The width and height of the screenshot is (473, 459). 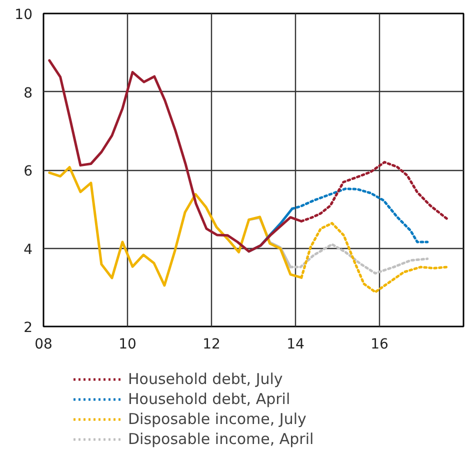 What do you see at coordinates (28, 328) in the screenshot?
I see `y-tick-label: 2` at bounding box center [28, 328].